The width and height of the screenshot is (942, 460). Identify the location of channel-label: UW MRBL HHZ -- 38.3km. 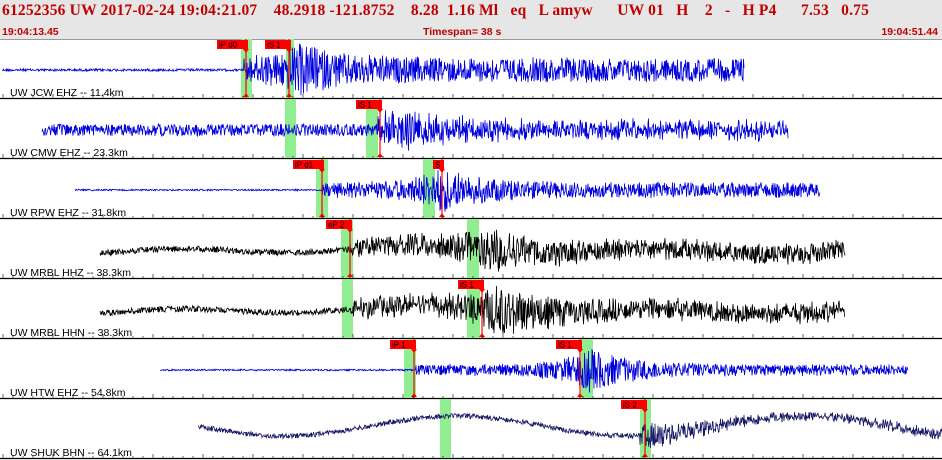
(70, 273).